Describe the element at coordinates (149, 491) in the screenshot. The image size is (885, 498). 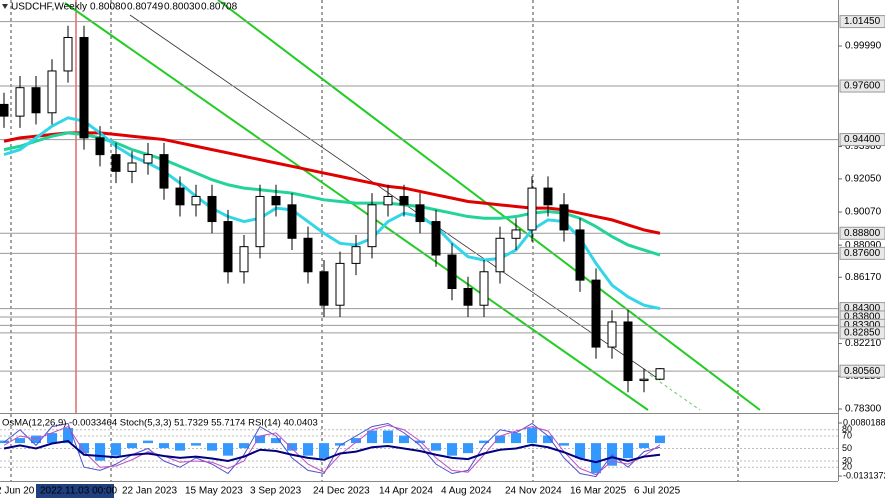
I see `x-tick-label: 22 Jan 2023` at that location.